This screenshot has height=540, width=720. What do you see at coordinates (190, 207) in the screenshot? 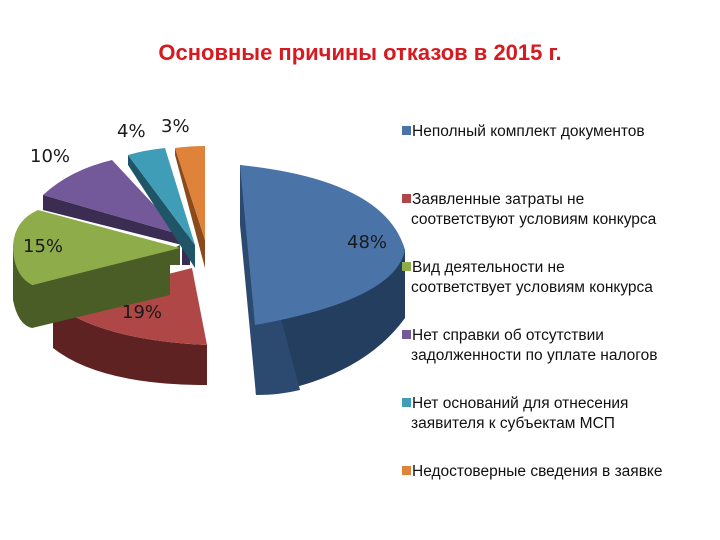
I see `slice-false-info` at bounding box center [190, 207].